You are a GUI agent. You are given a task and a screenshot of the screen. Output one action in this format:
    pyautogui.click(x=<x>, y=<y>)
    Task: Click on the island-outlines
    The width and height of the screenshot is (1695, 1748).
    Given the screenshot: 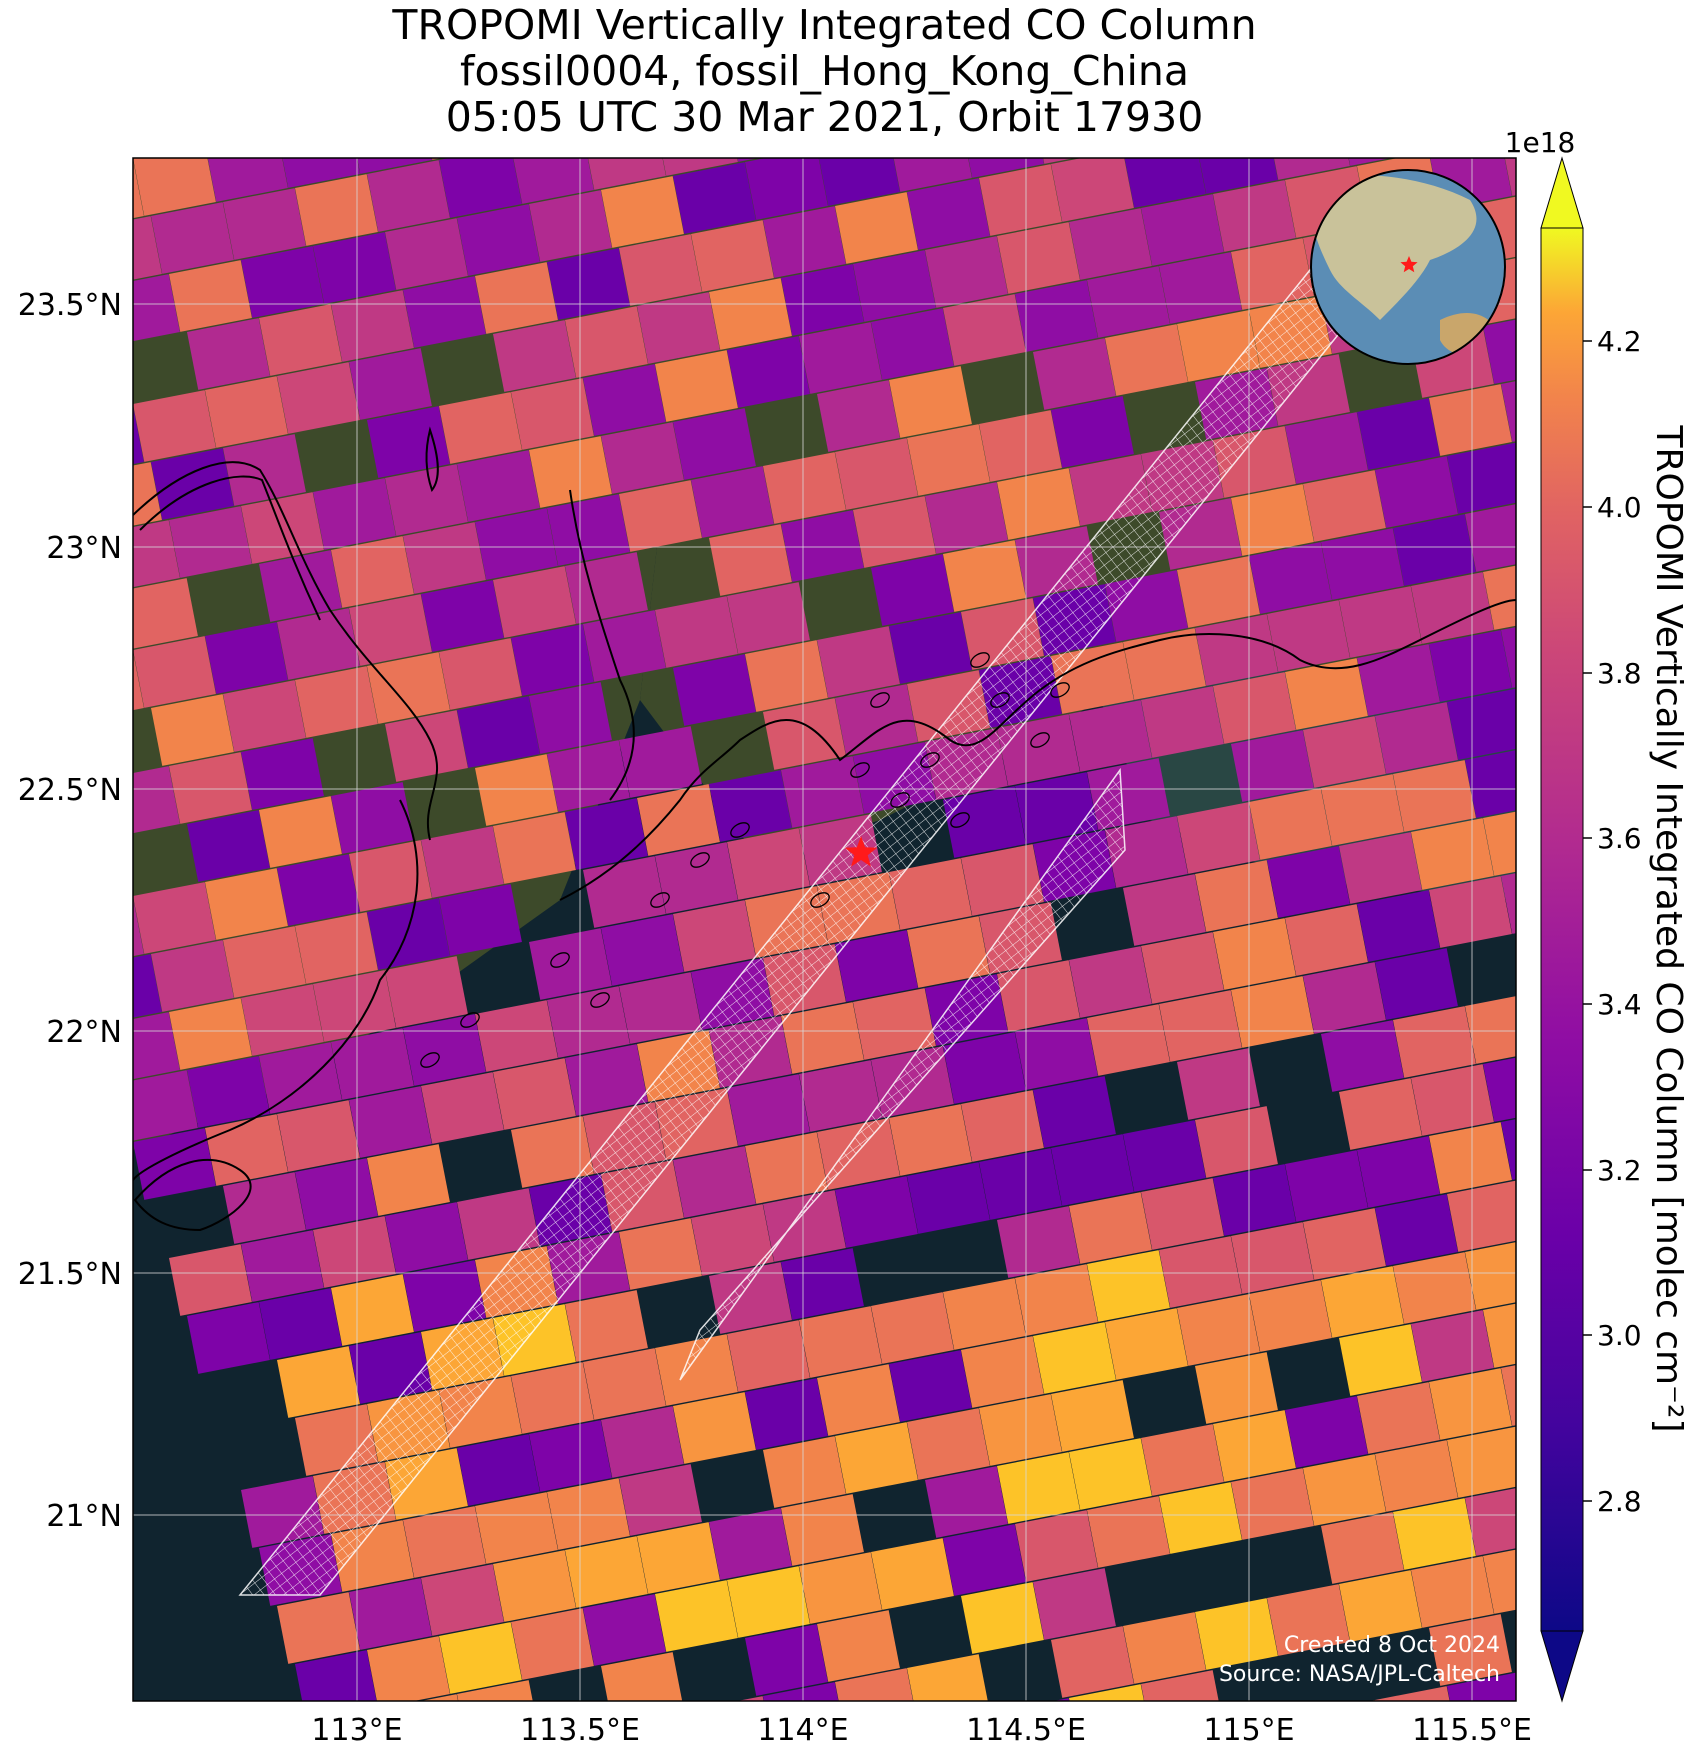 What is the action you would take?
    pyautogui.click(x=745, y=860)
    